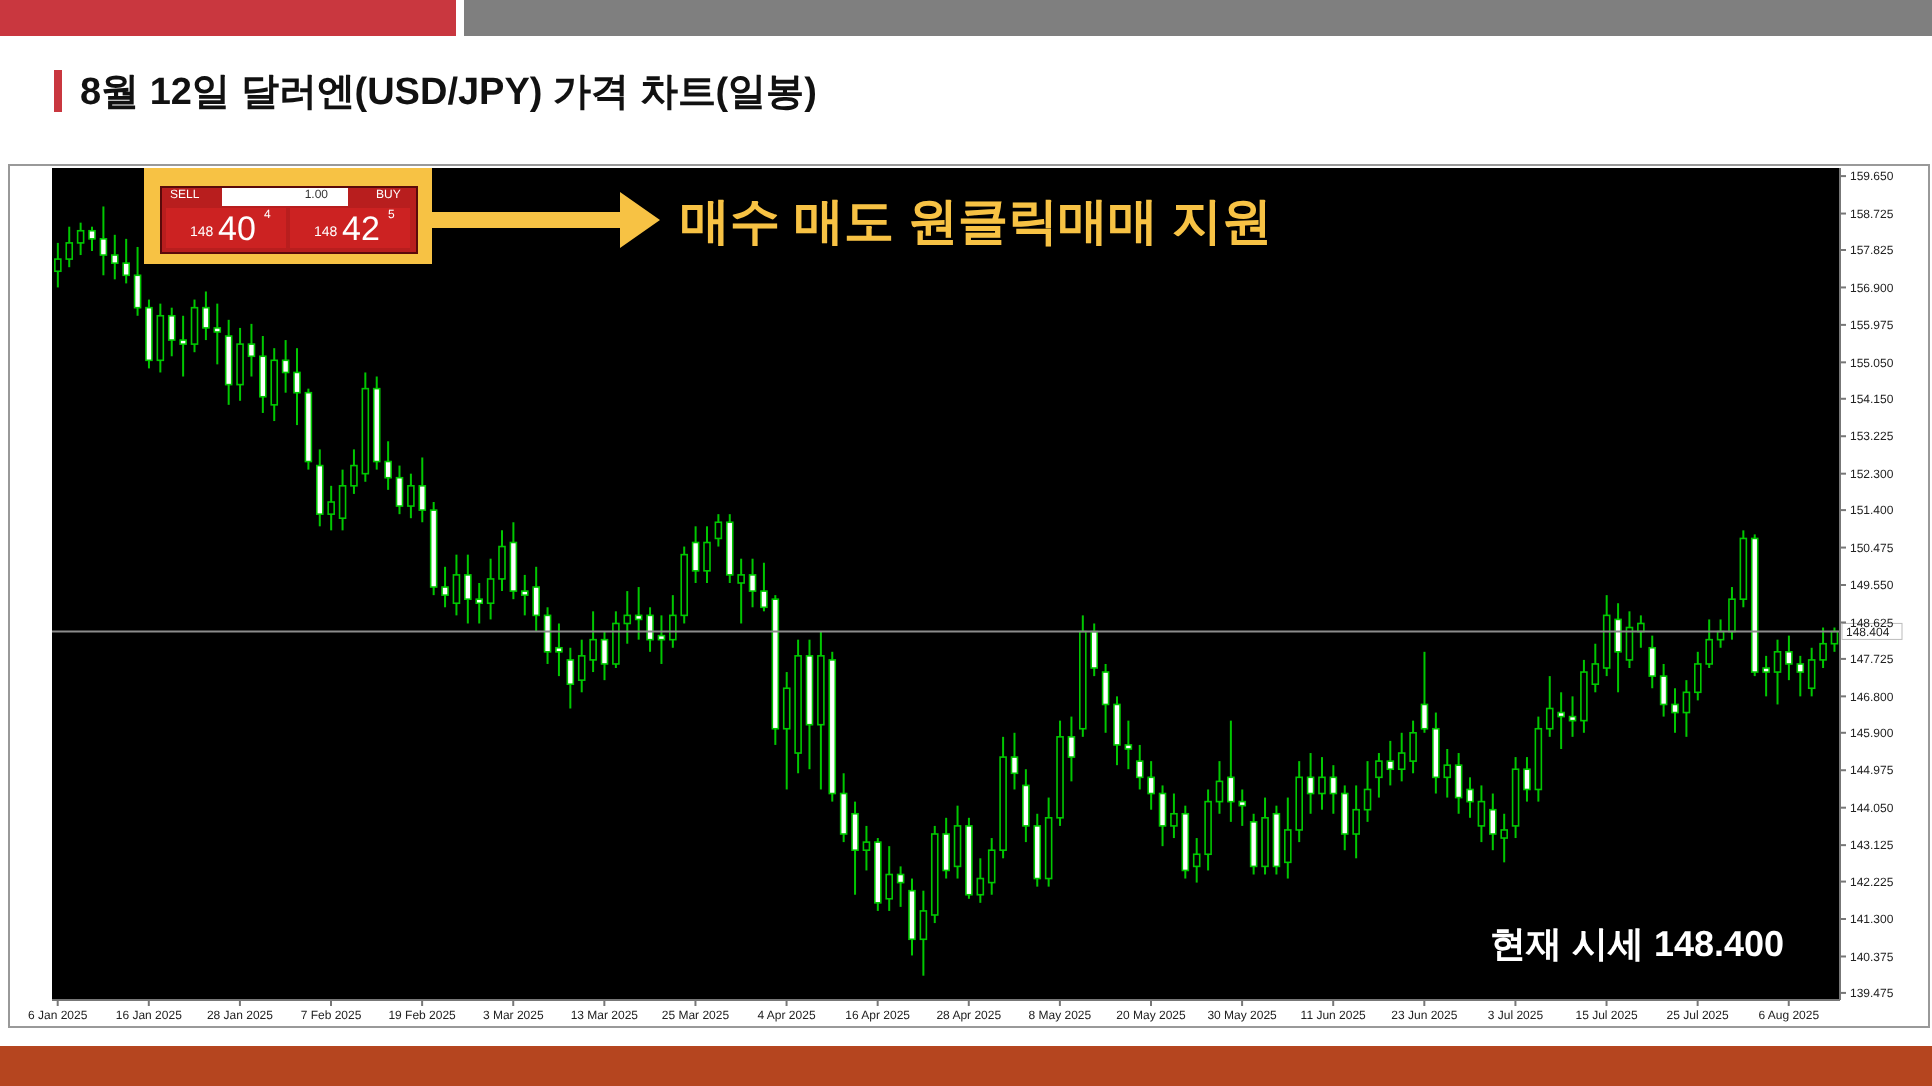 Image resolution: width=1932 pixels, height=1086 pixels. I want to click on annotation: 매수 매도 원클릭매매 지원, so click(976, 223).